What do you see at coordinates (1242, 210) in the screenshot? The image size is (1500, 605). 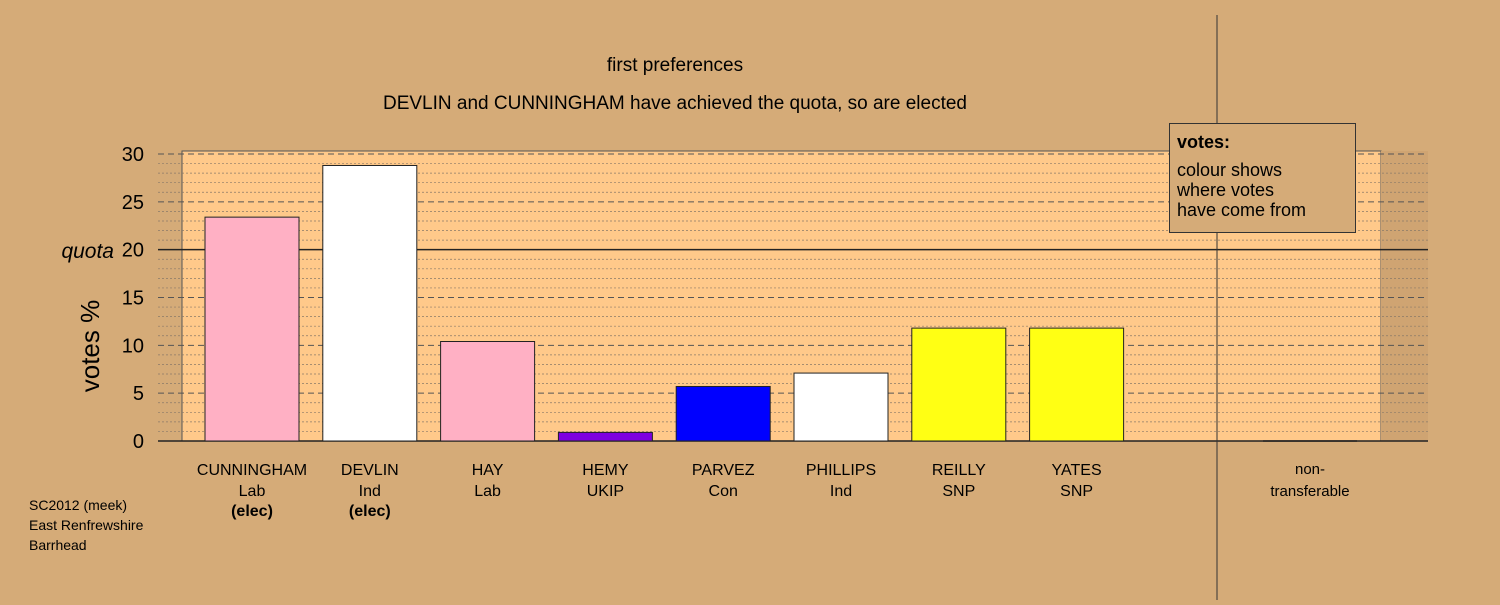 I see `legend-line: have come from` at bounding box center [1242, 210].